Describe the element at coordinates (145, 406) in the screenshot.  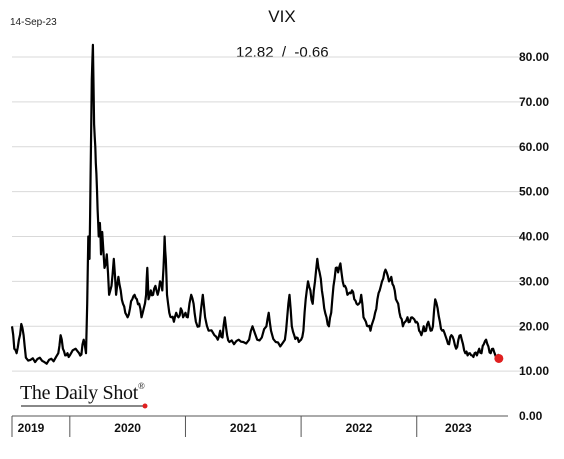
I see `logo-dot` at that location.